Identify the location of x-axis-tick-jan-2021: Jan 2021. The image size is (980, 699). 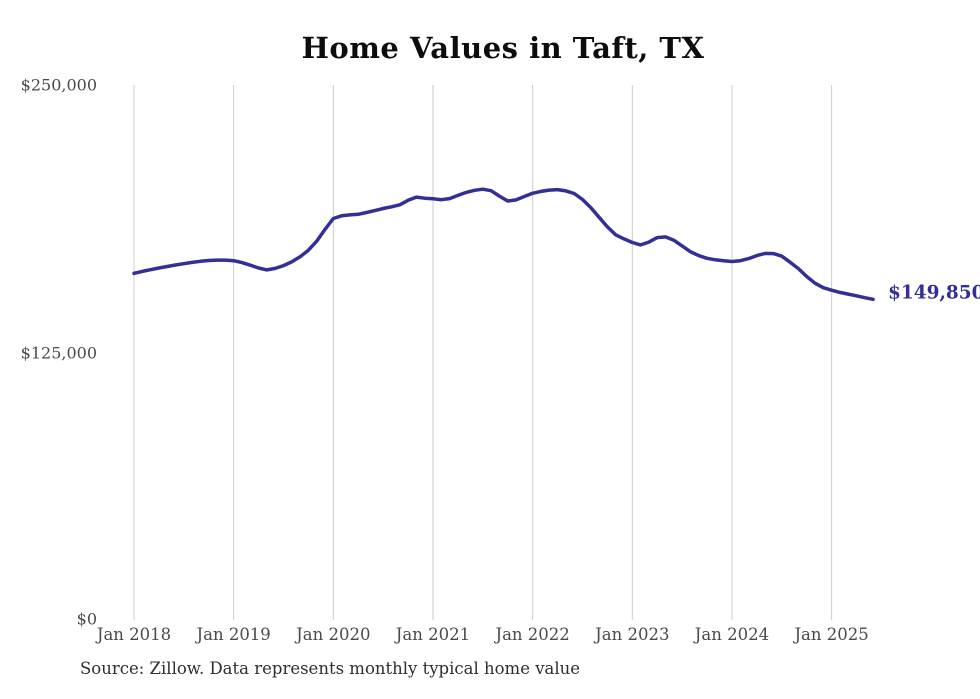
(433, 634).